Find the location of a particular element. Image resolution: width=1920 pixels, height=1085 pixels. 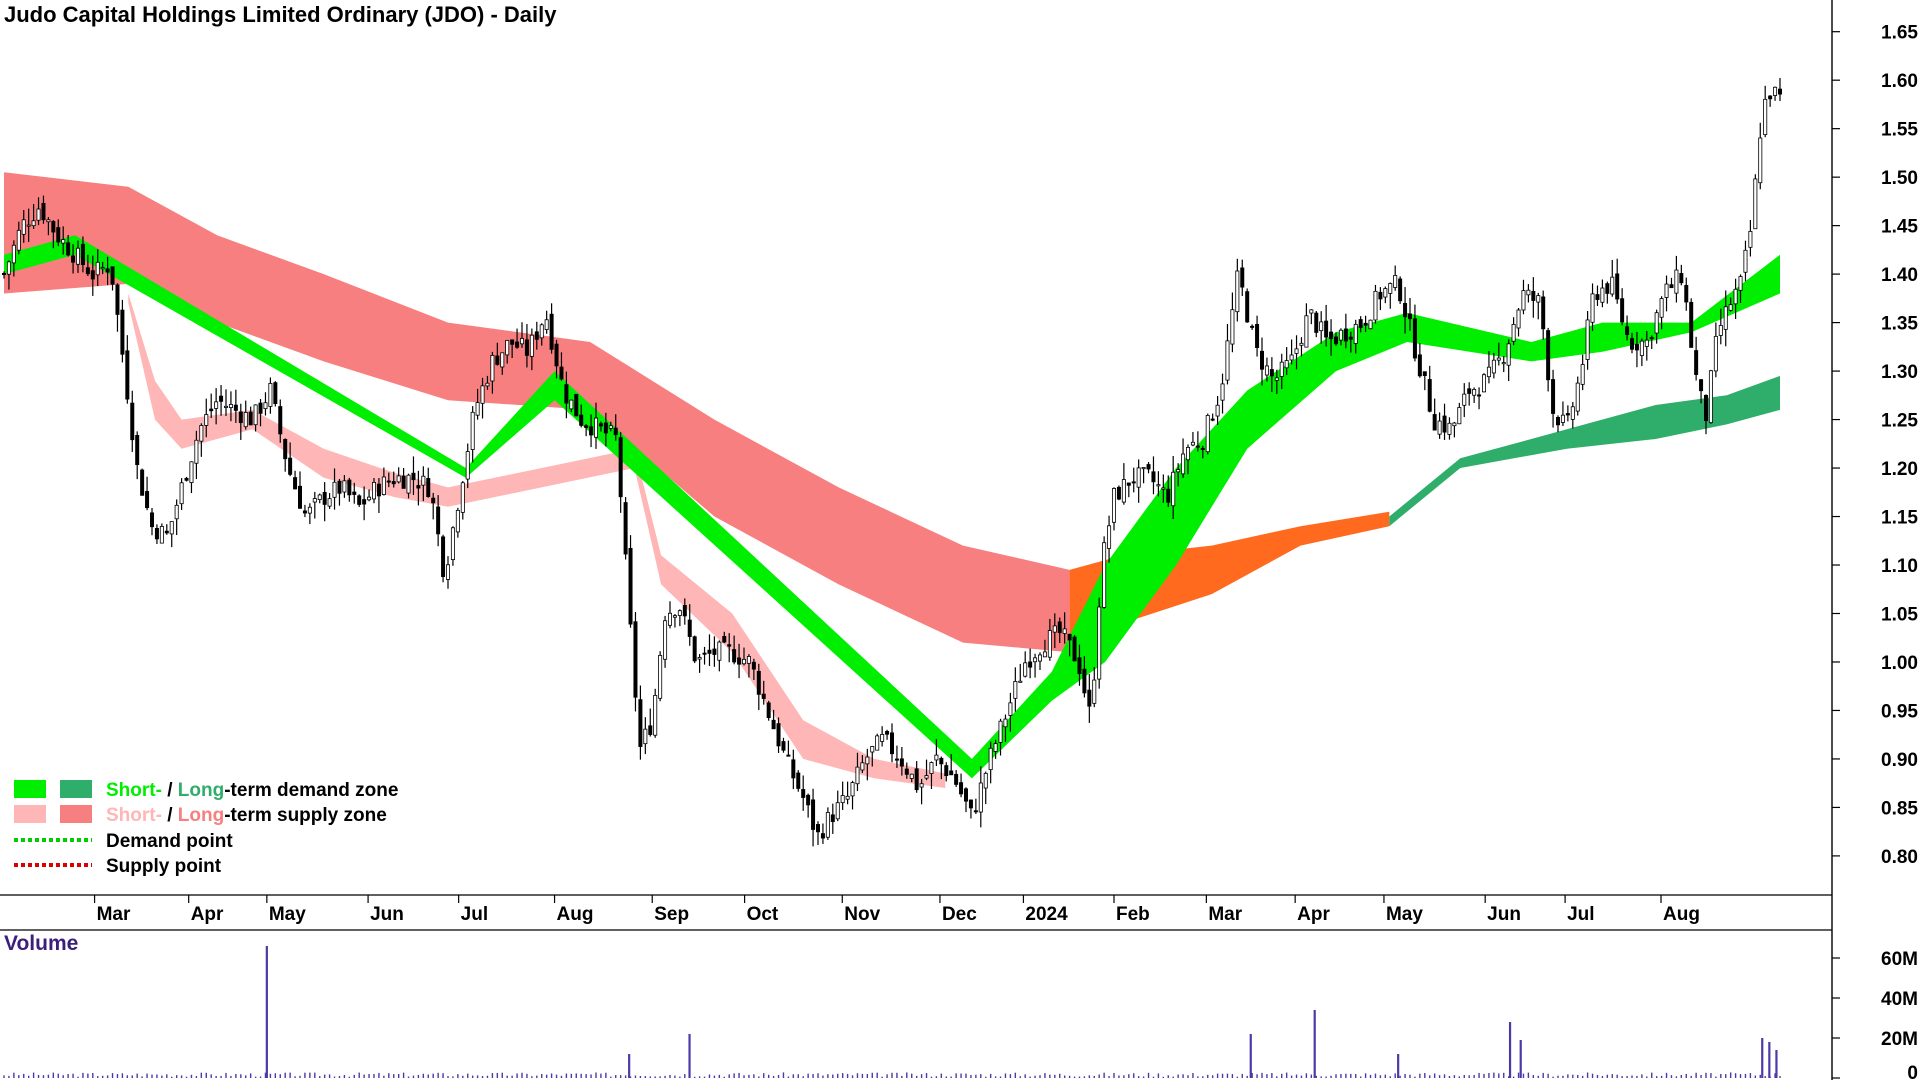

volume-tick-label: 20M is located at coordinates (1899, 1039).